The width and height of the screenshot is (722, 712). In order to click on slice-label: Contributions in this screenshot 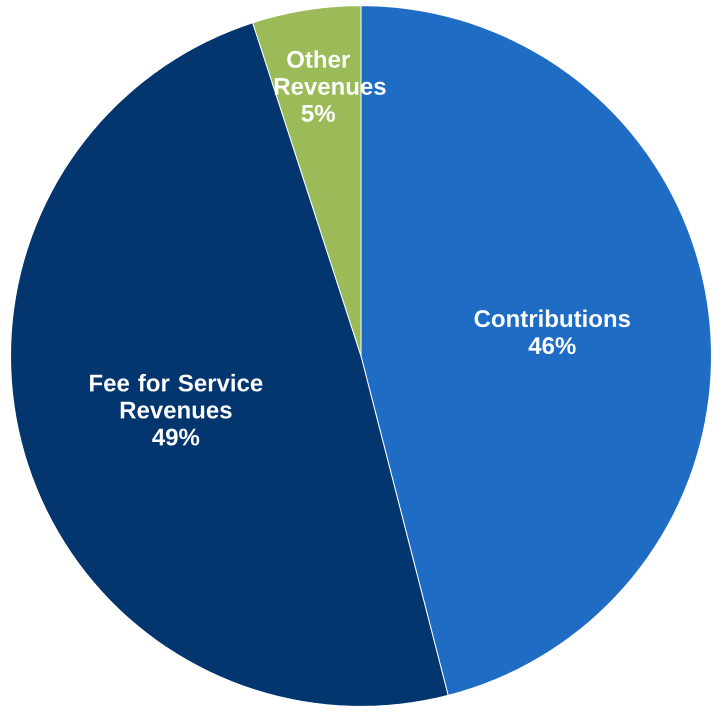, I will do `click(552, 319)`.